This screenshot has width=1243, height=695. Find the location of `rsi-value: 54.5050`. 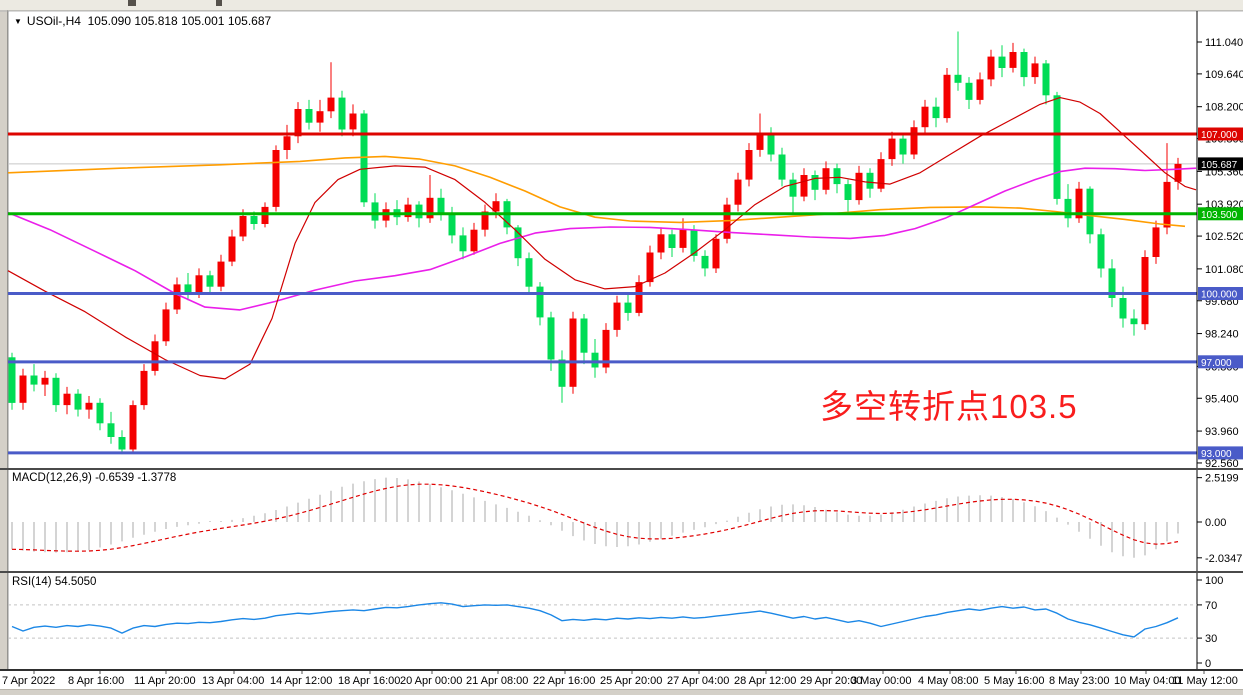

rsi-value: 54.5050 is located at coordinates (75, 582).